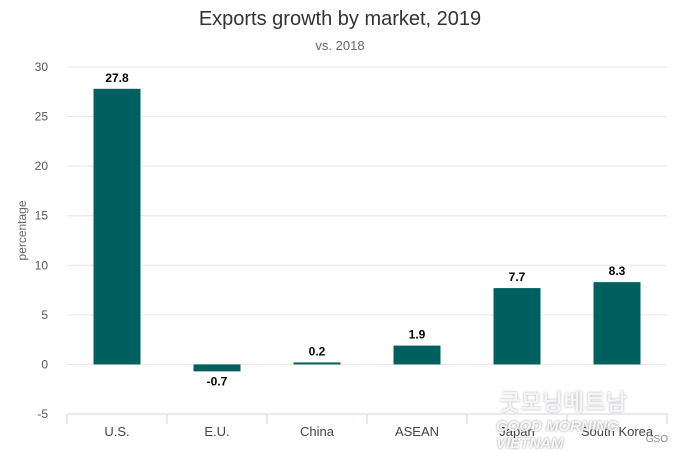 The height and width of the screenshot is (453, 680). Describe the element at coordinates (217, 381) in the screenshot. I see `data-label: -0.7` at that location.